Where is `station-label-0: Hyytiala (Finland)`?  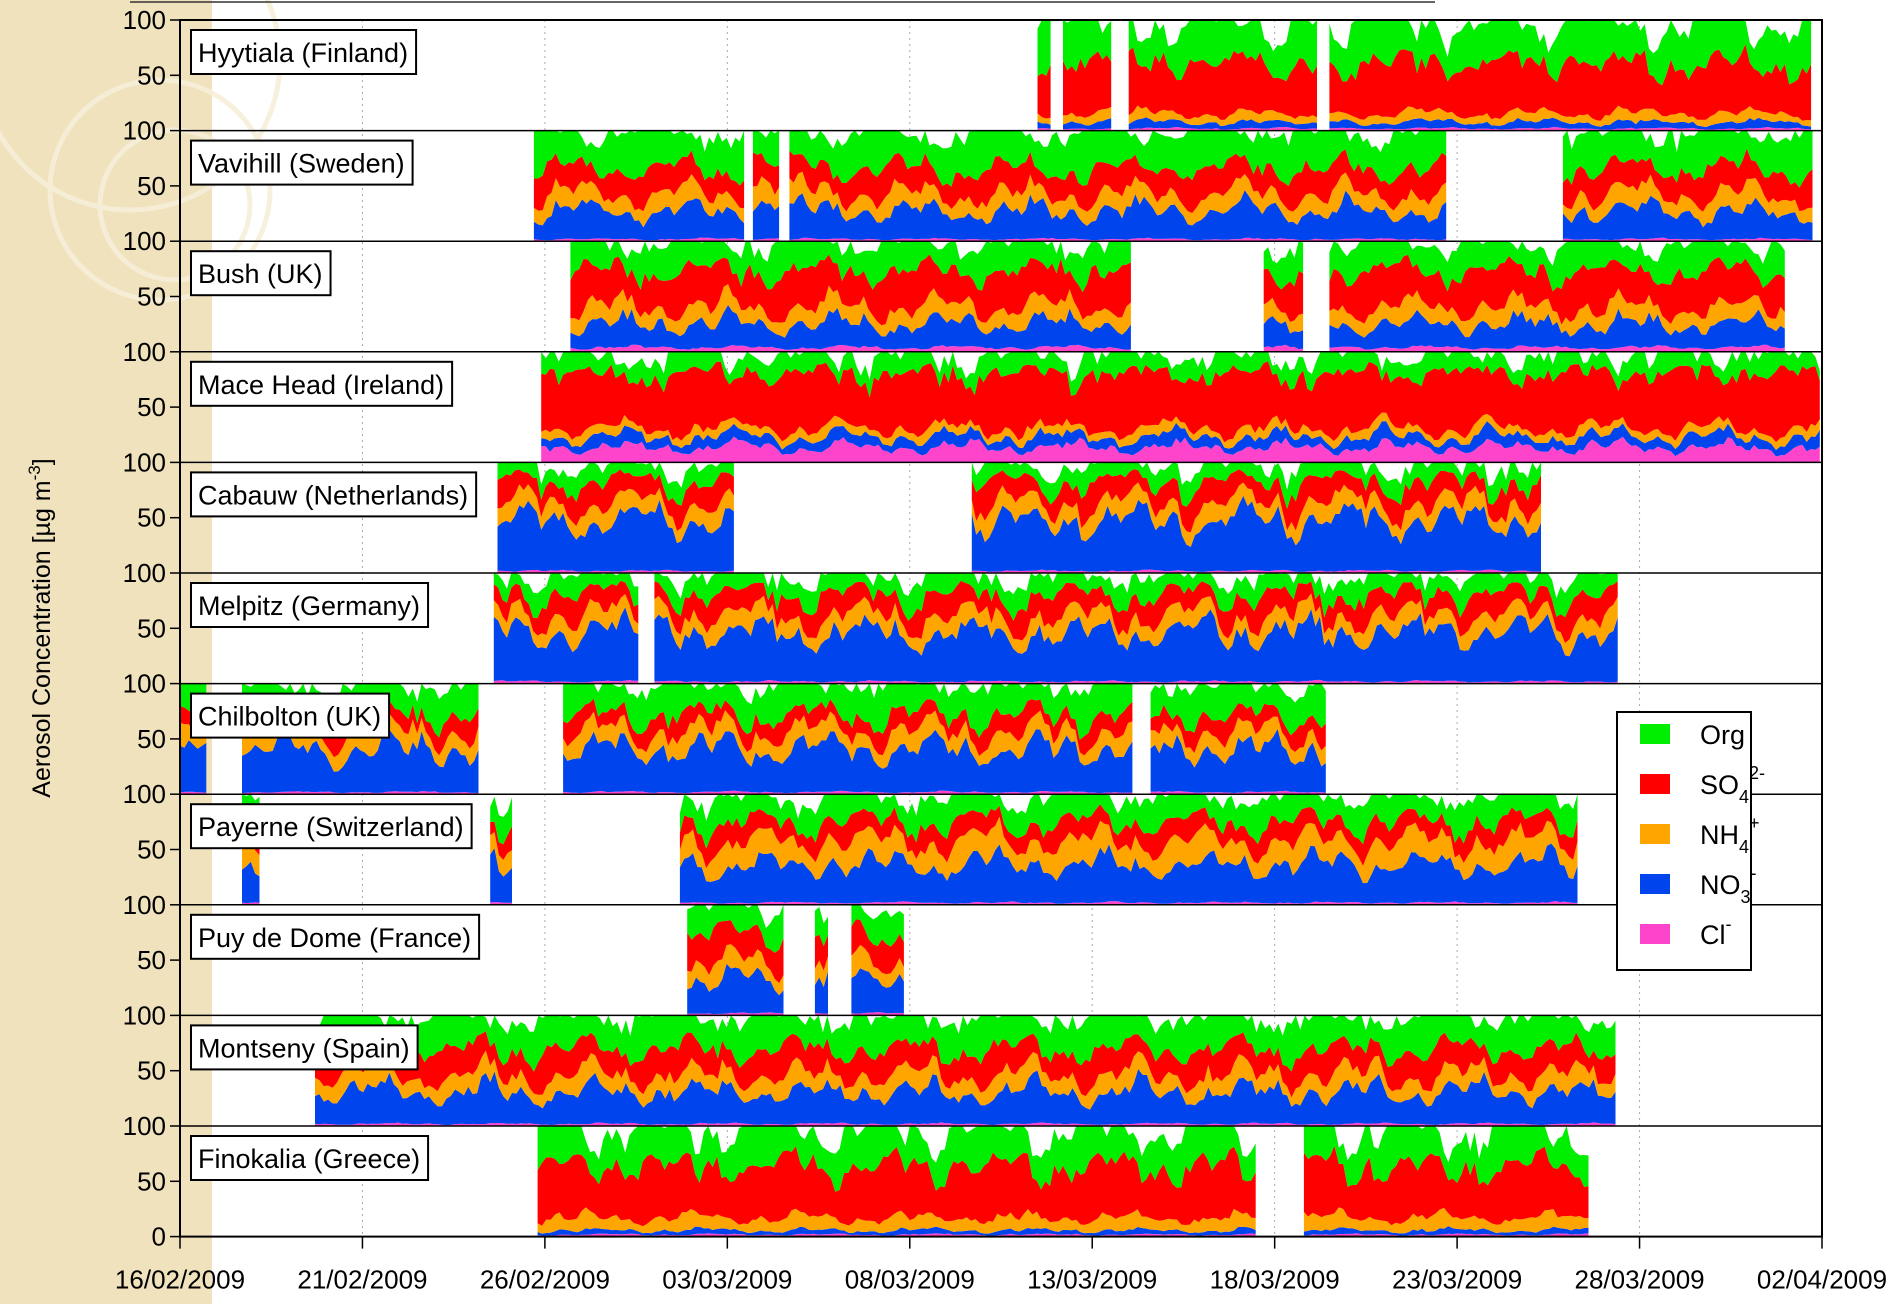
station-label-0: Hyytiala (Finland) is located at coordinates (304, 52).